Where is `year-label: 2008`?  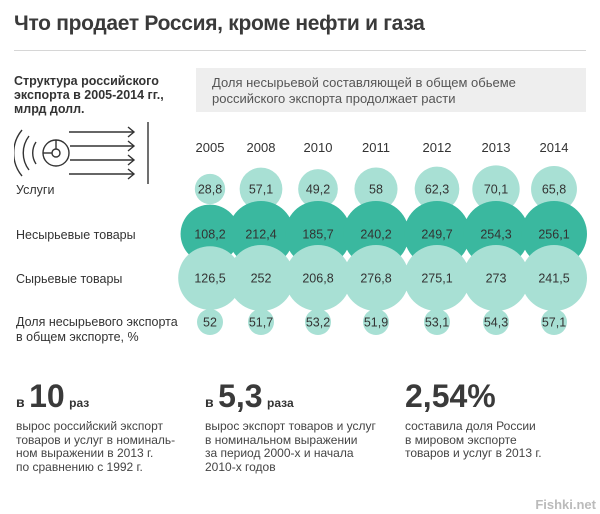 year-label: 2008 is located at coordinates (261, 147).